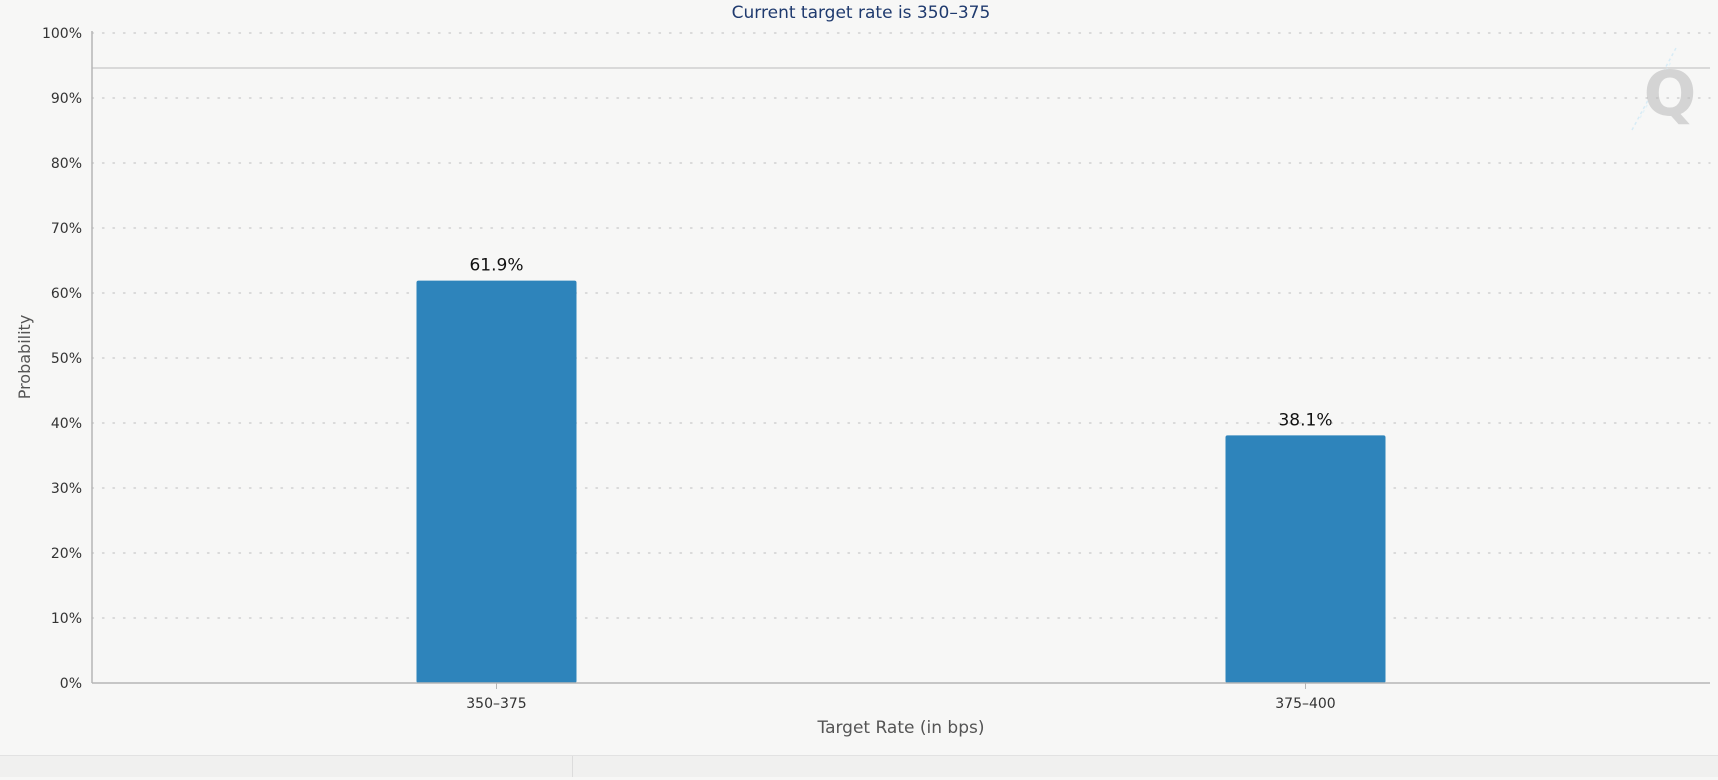 This screenshot has width=1718, height=780. What do you see at coordinates (572, 766) in the screenshot?
I see `panel-divider` at bounding box center [572, 766].